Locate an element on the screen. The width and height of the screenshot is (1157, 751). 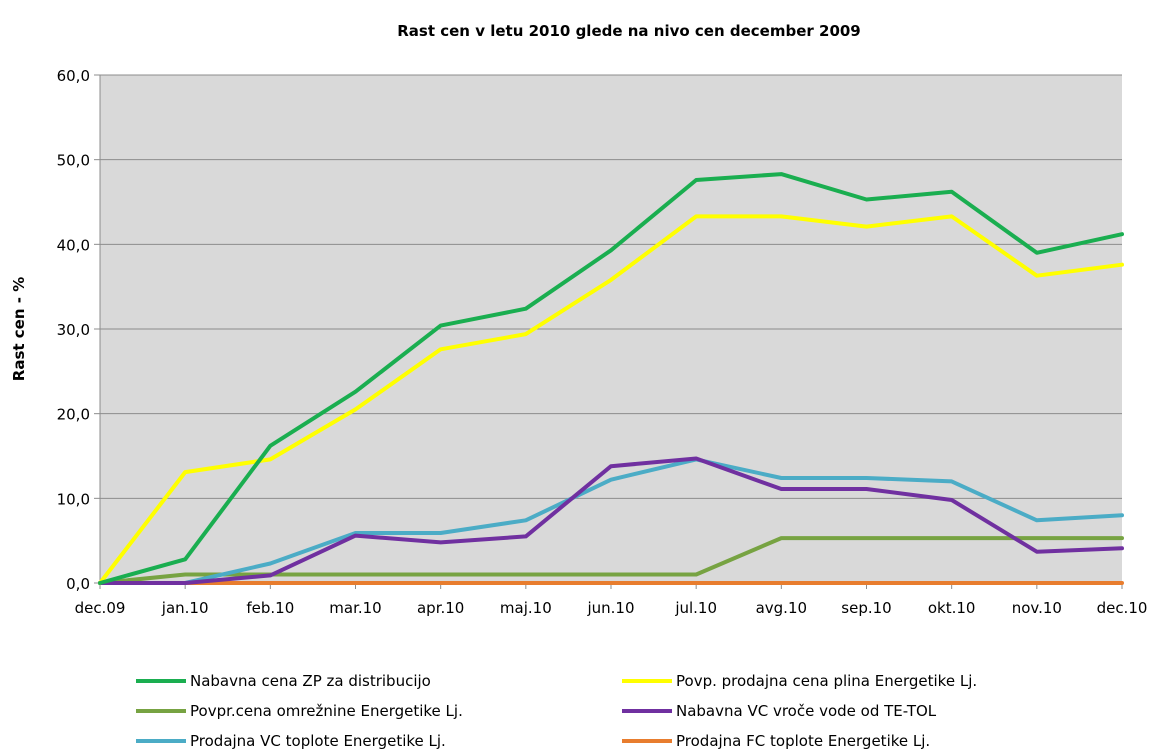
x-tick-label: jan.10 is located at coordinates (185, 608).